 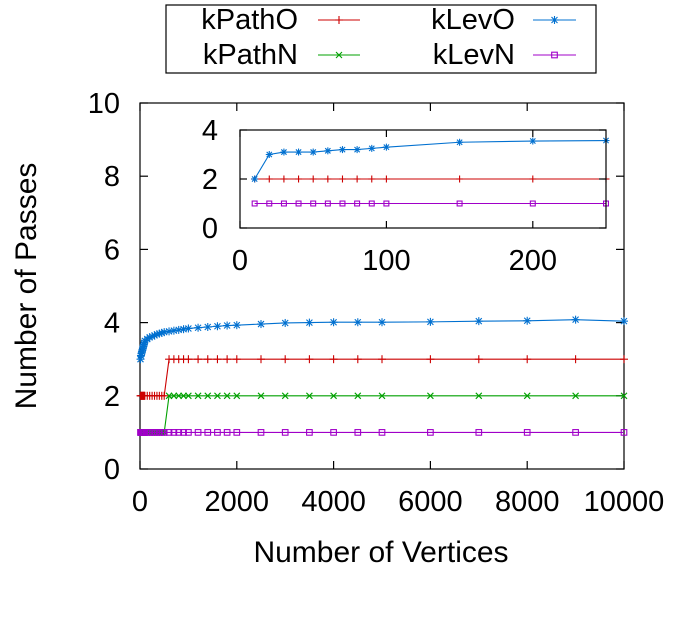 I want to click on series-kPathN, so click(x=382, y=414).